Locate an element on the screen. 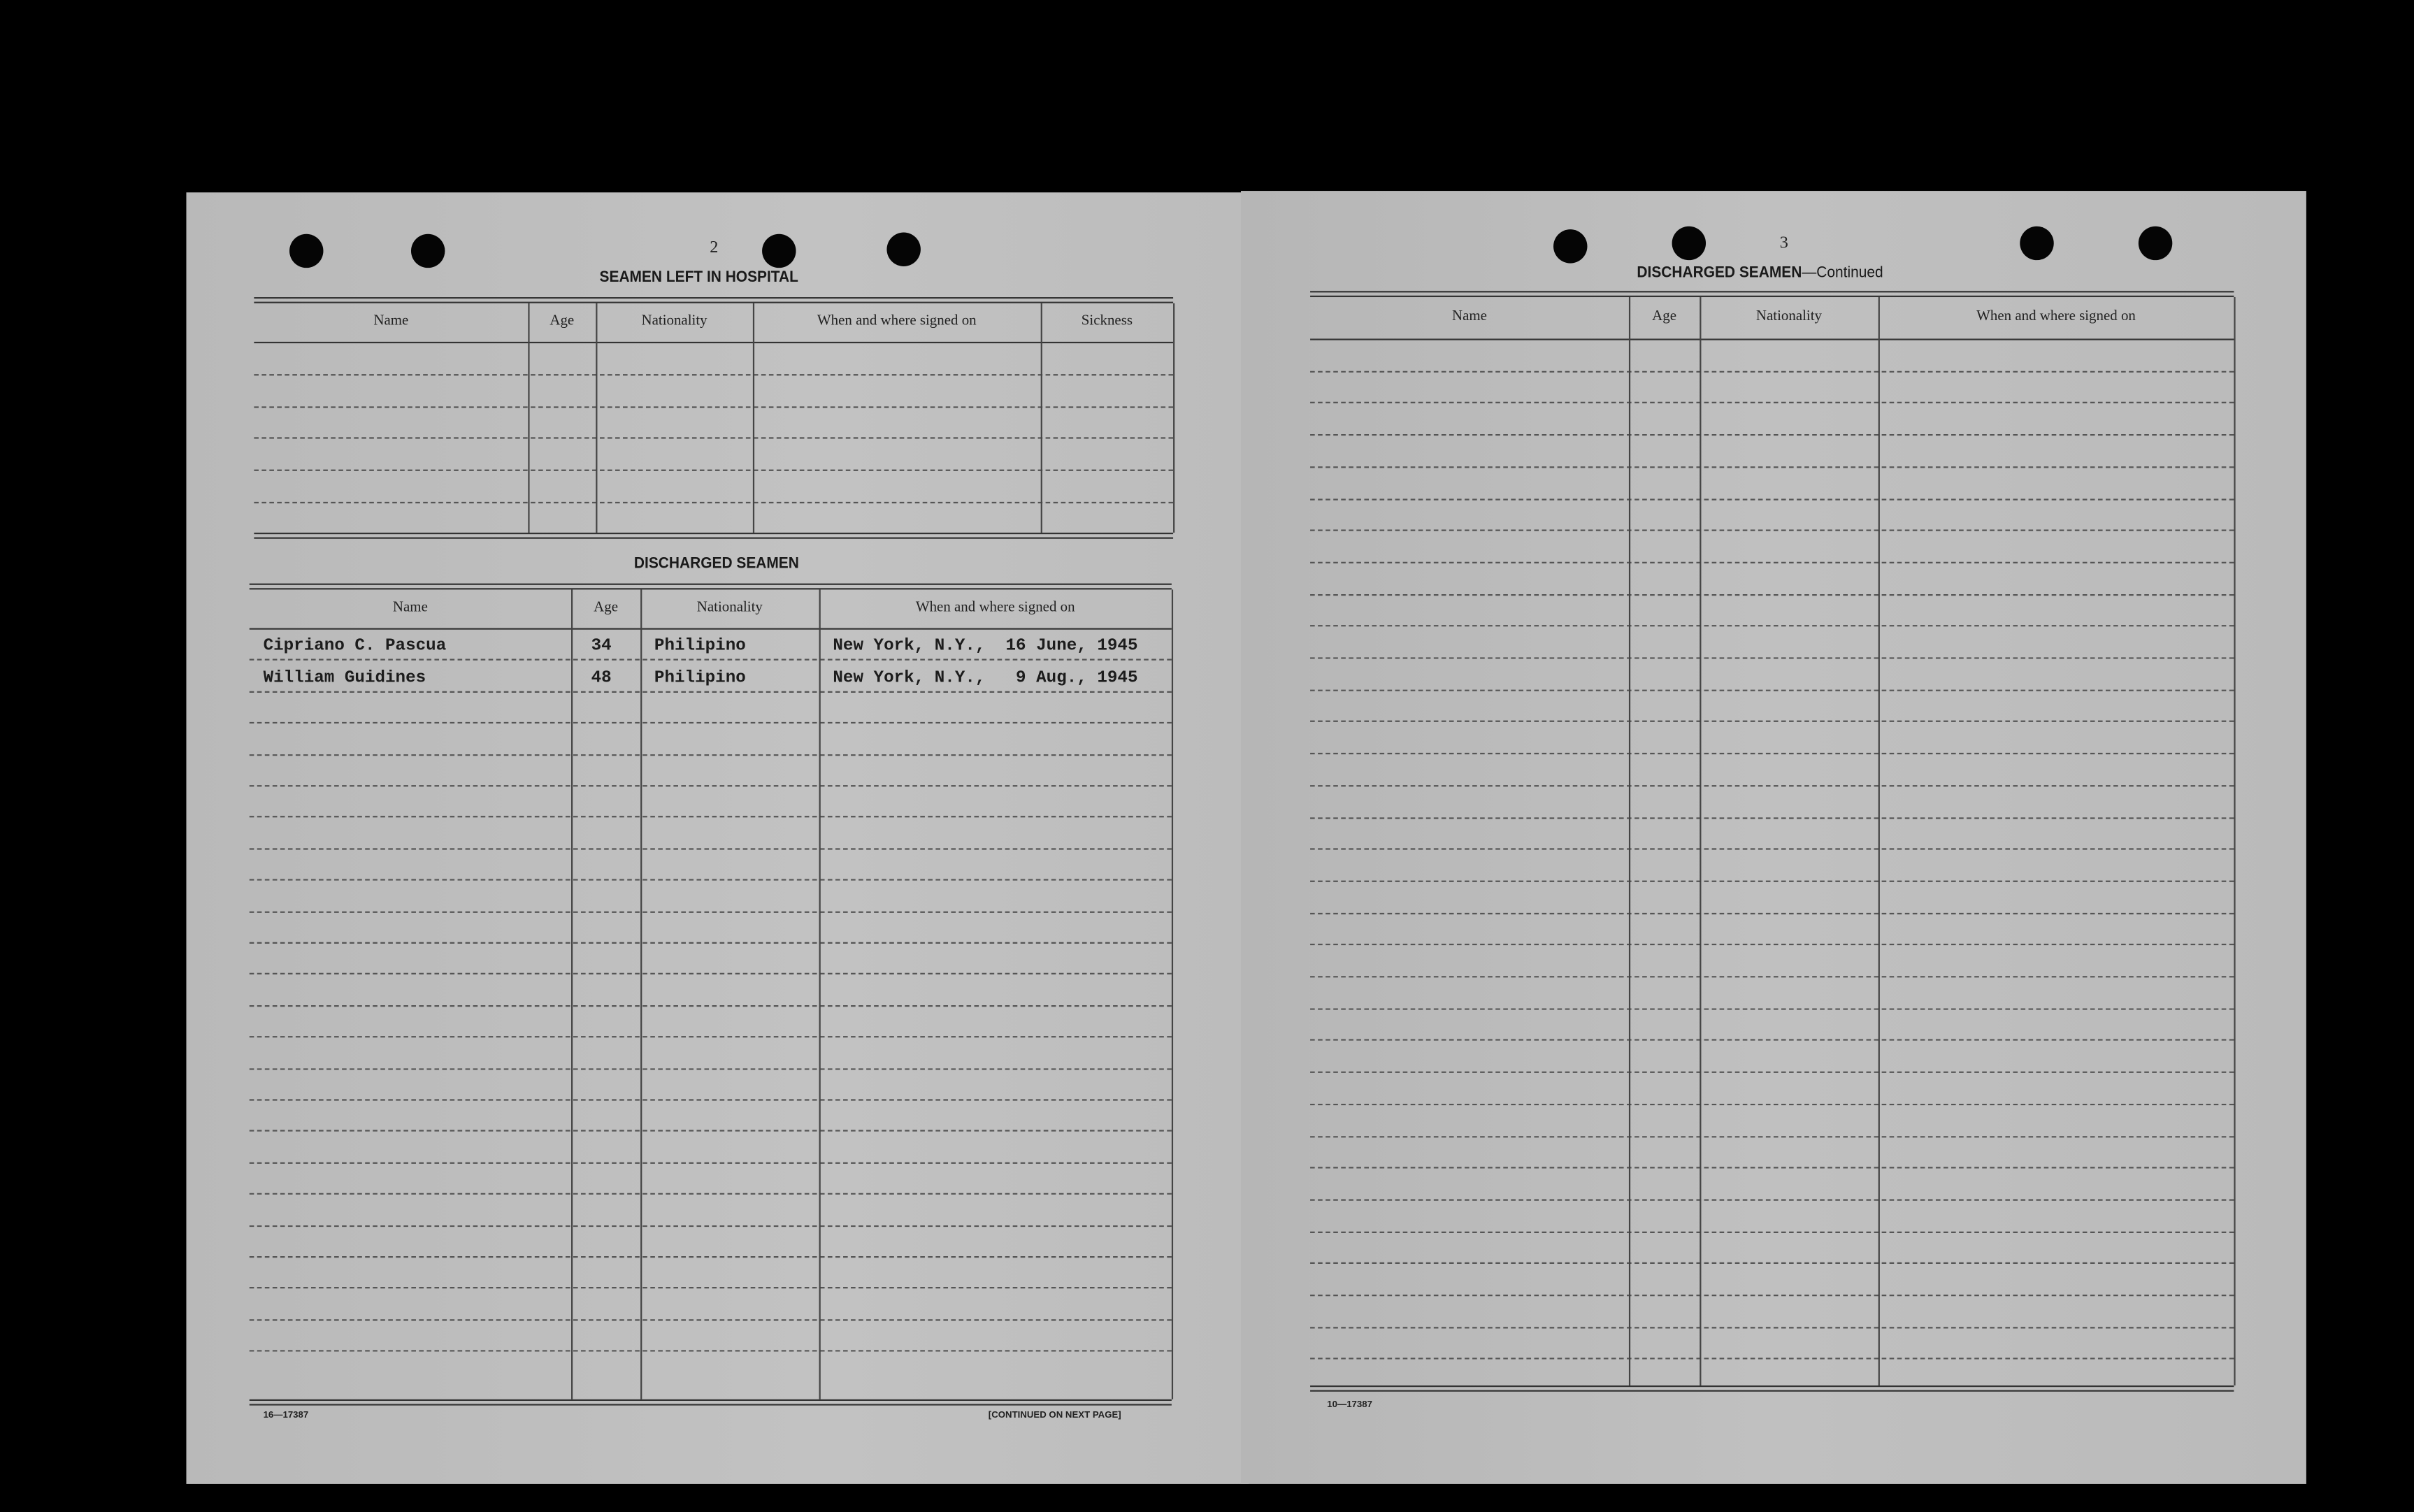 This screenshot has height=1512, width=2414. page-number: 3 is located at coordinates (1783, 243).